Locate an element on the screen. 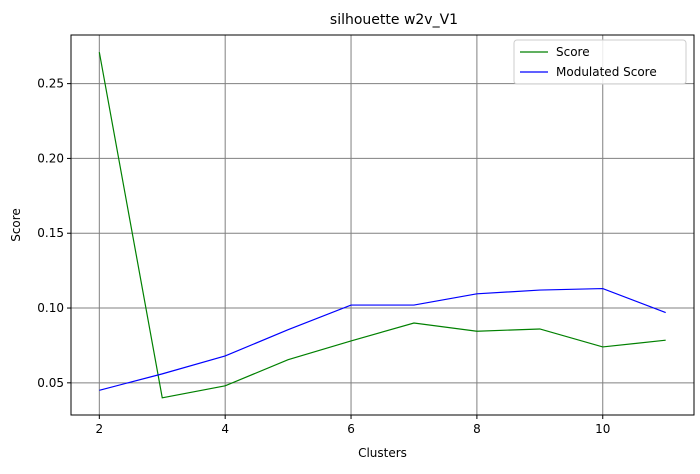 The width and height of the screenshot is (700, 474). legend-box is located at coordinates (600, 62).